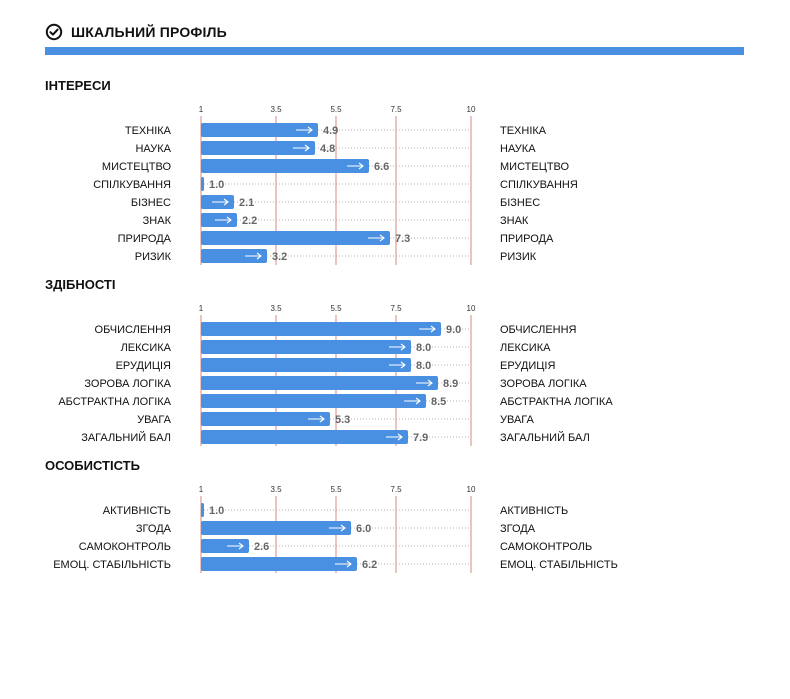 Image resolution: width=790 pixels, height=699 pixels. Describe the element at coordinates (146, 348) in the screenshot. I see `category-label-left: ЛЕКСИКА` at that location.